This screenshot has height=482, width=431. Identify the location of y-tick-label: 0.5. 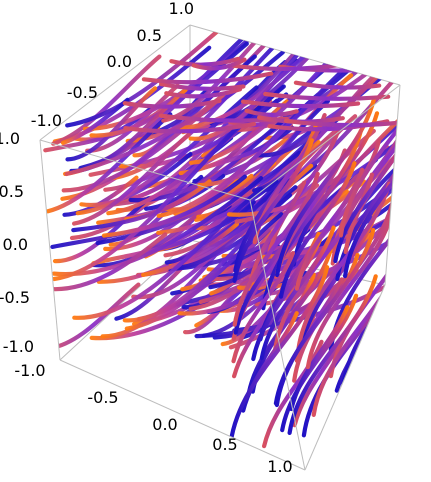
(149, 35).